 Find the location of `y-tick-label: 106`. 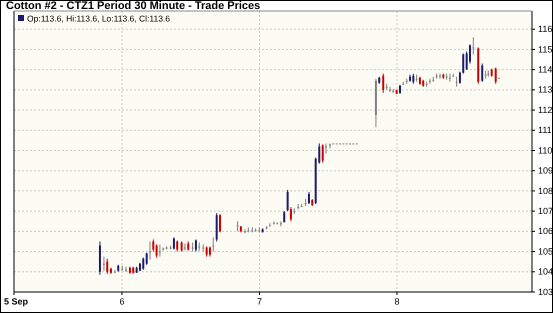

y-tick-label: 106 is located at coordinates (545, 231).